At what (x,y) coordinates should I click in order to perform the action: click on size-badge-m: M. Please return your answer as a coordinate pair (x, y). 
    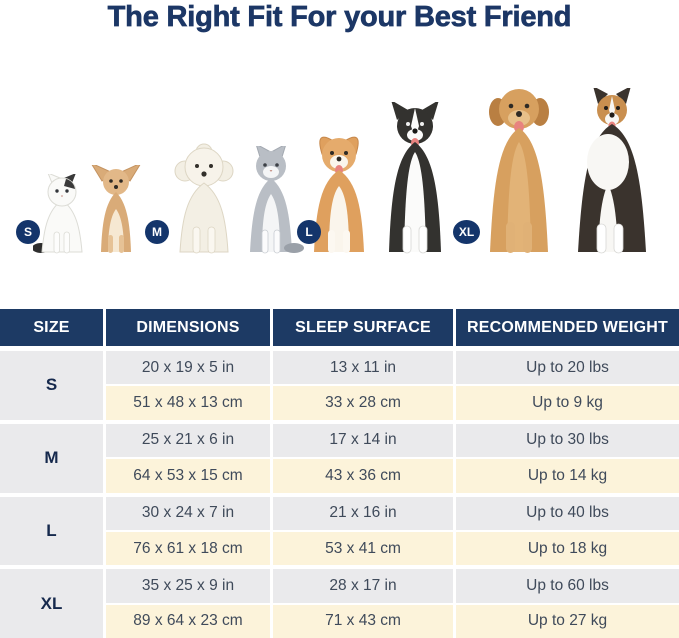
    Looking at the image, I should click on (157, 232).